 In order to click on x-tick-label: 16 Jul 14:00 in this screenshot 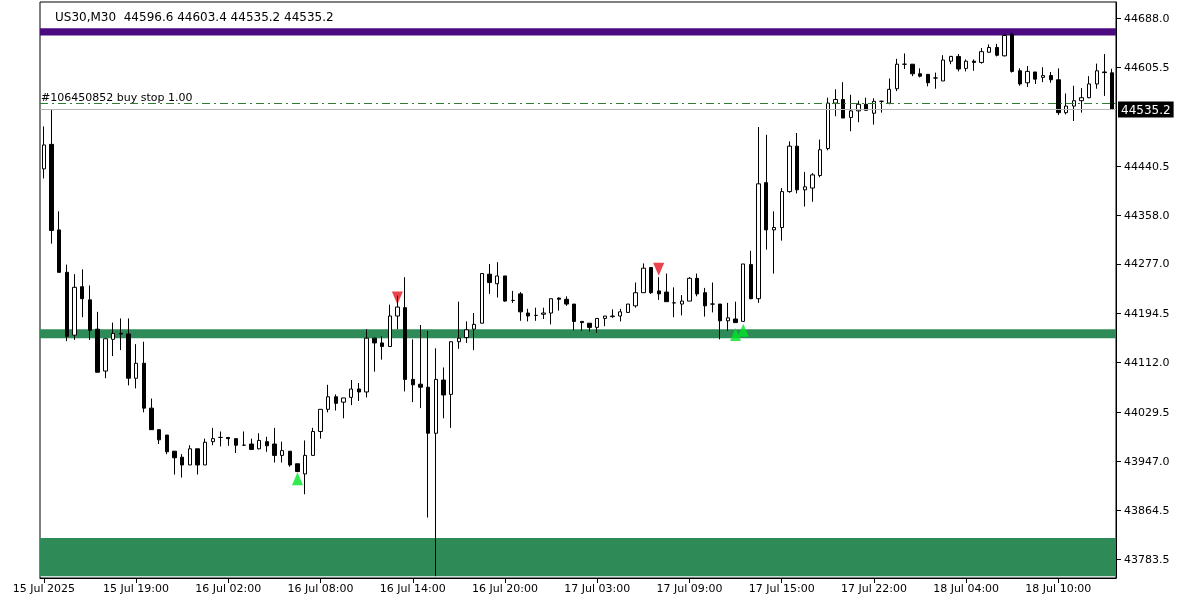, I will do `click(412, 588)`.